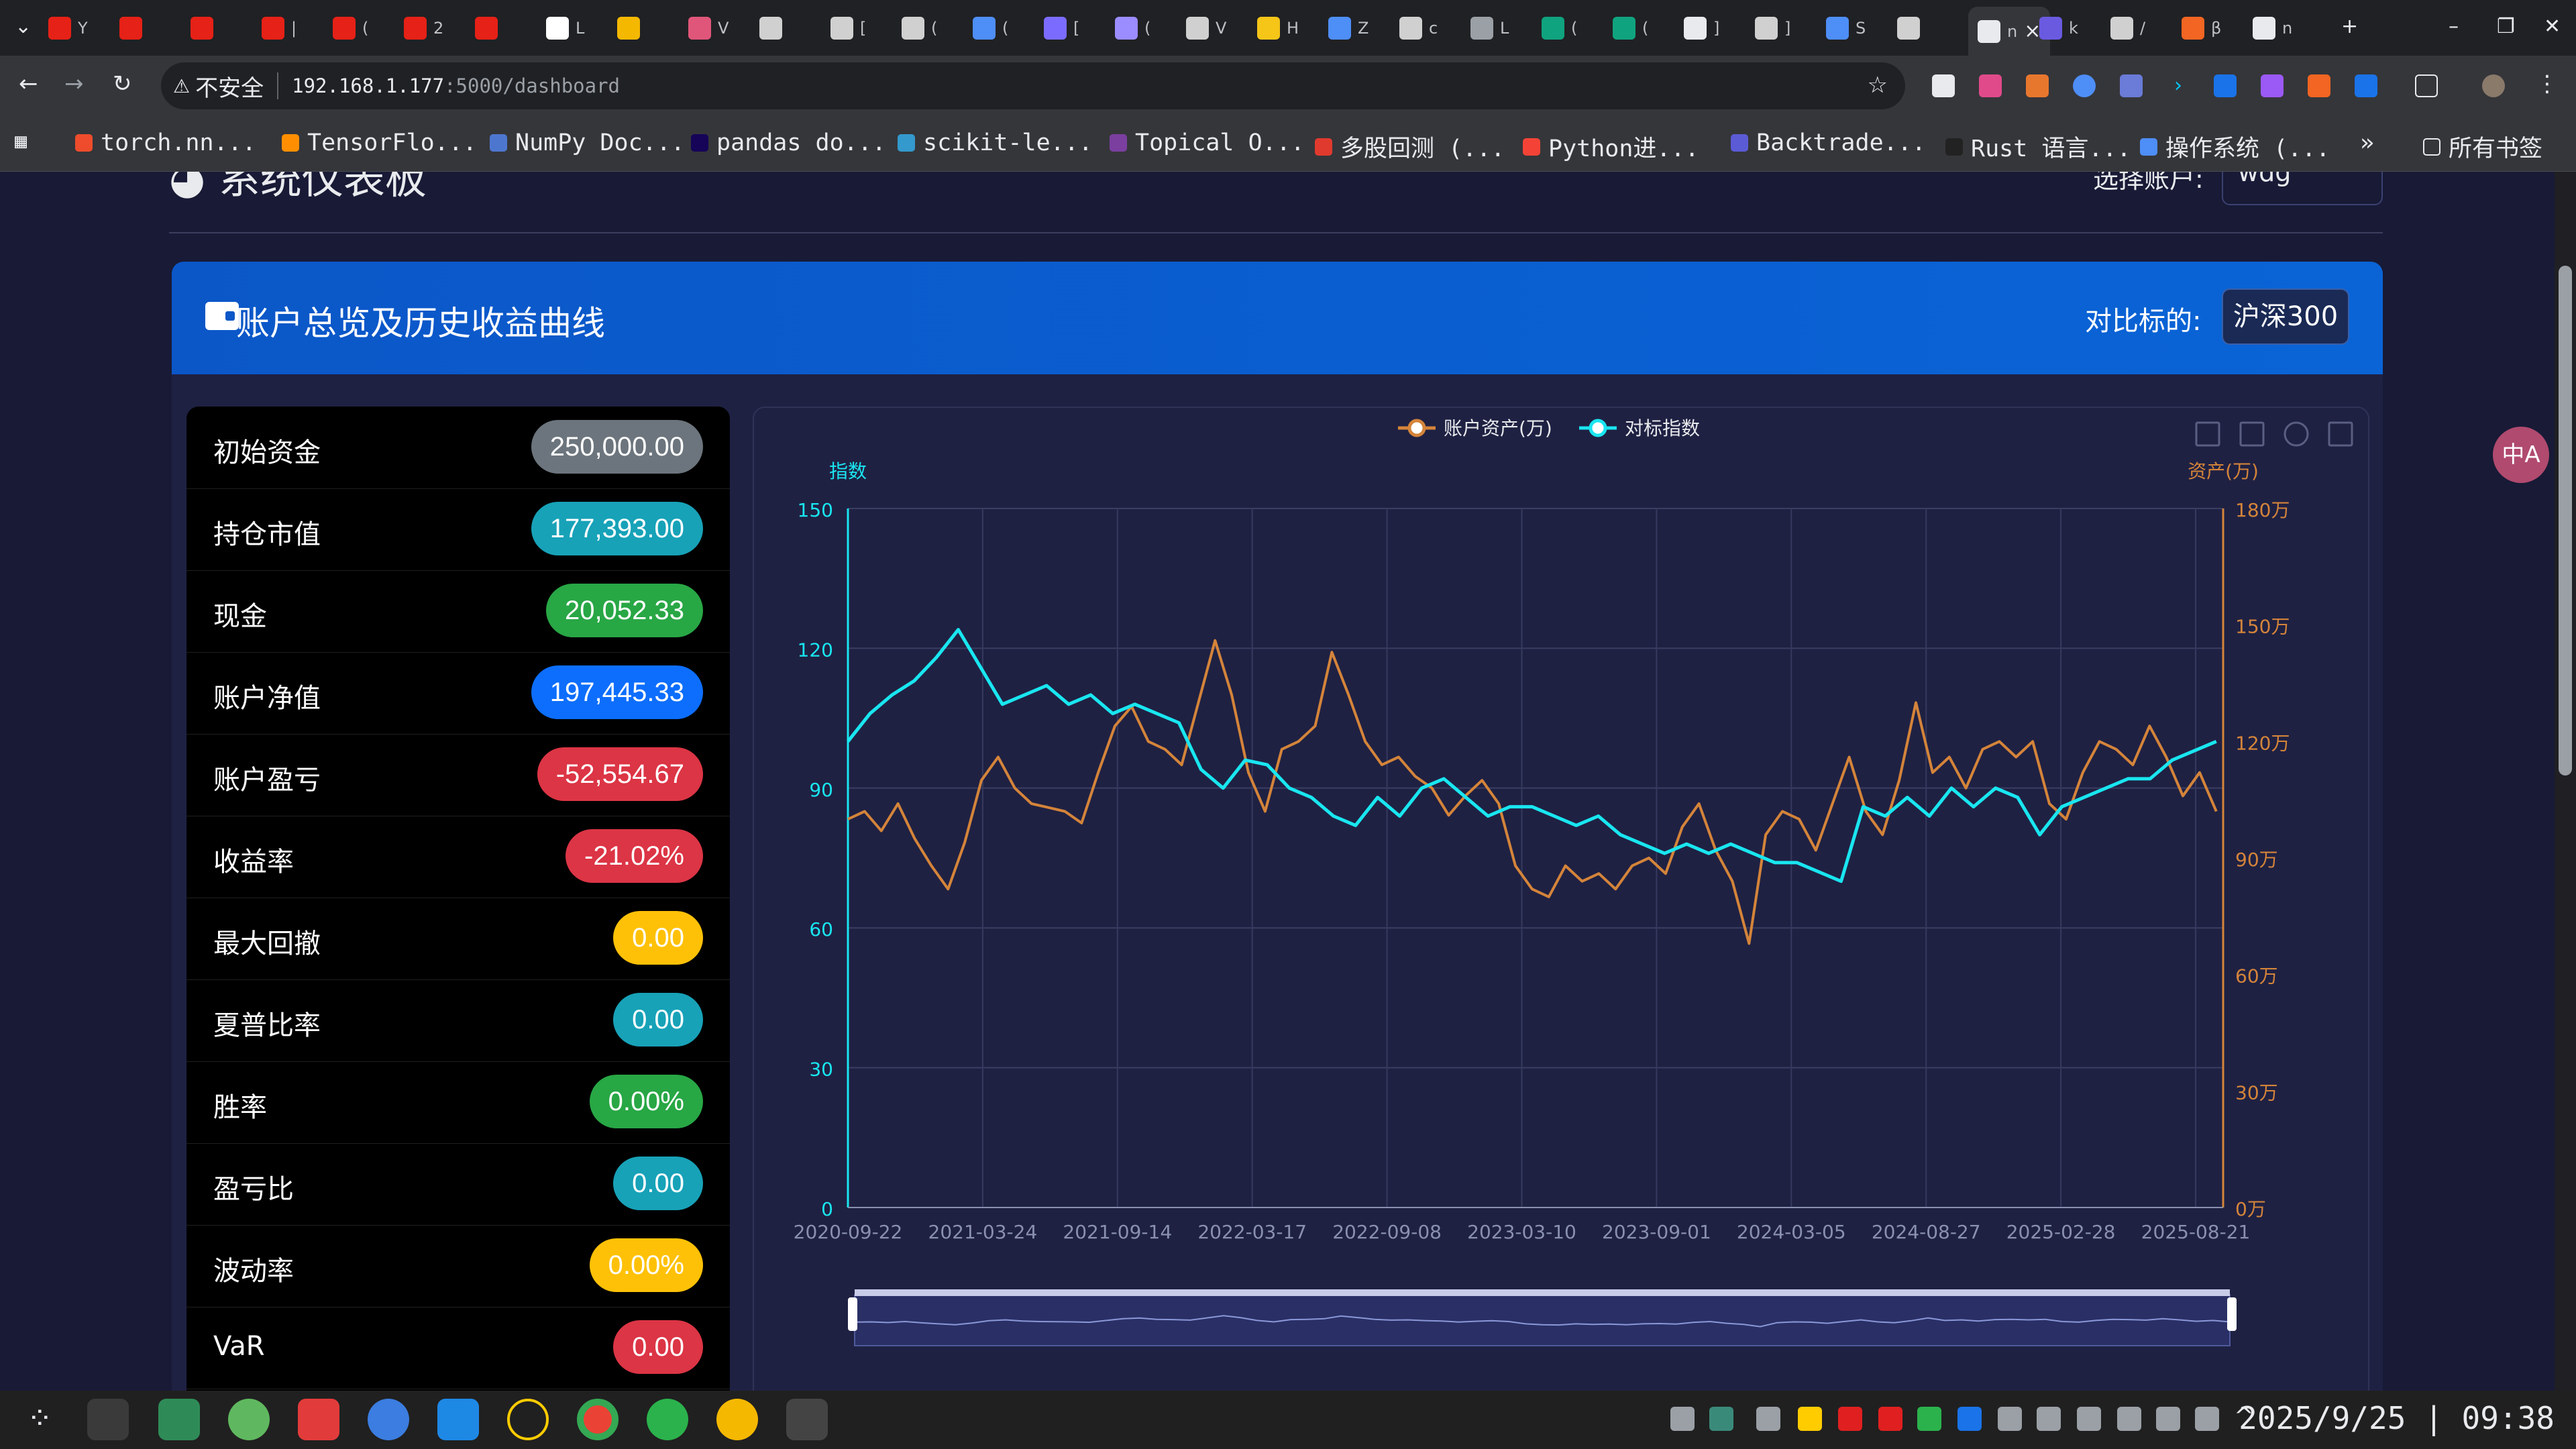 The image size is (2576, 1449). I want to click on new-tab-button: +, so click(2350, 26).